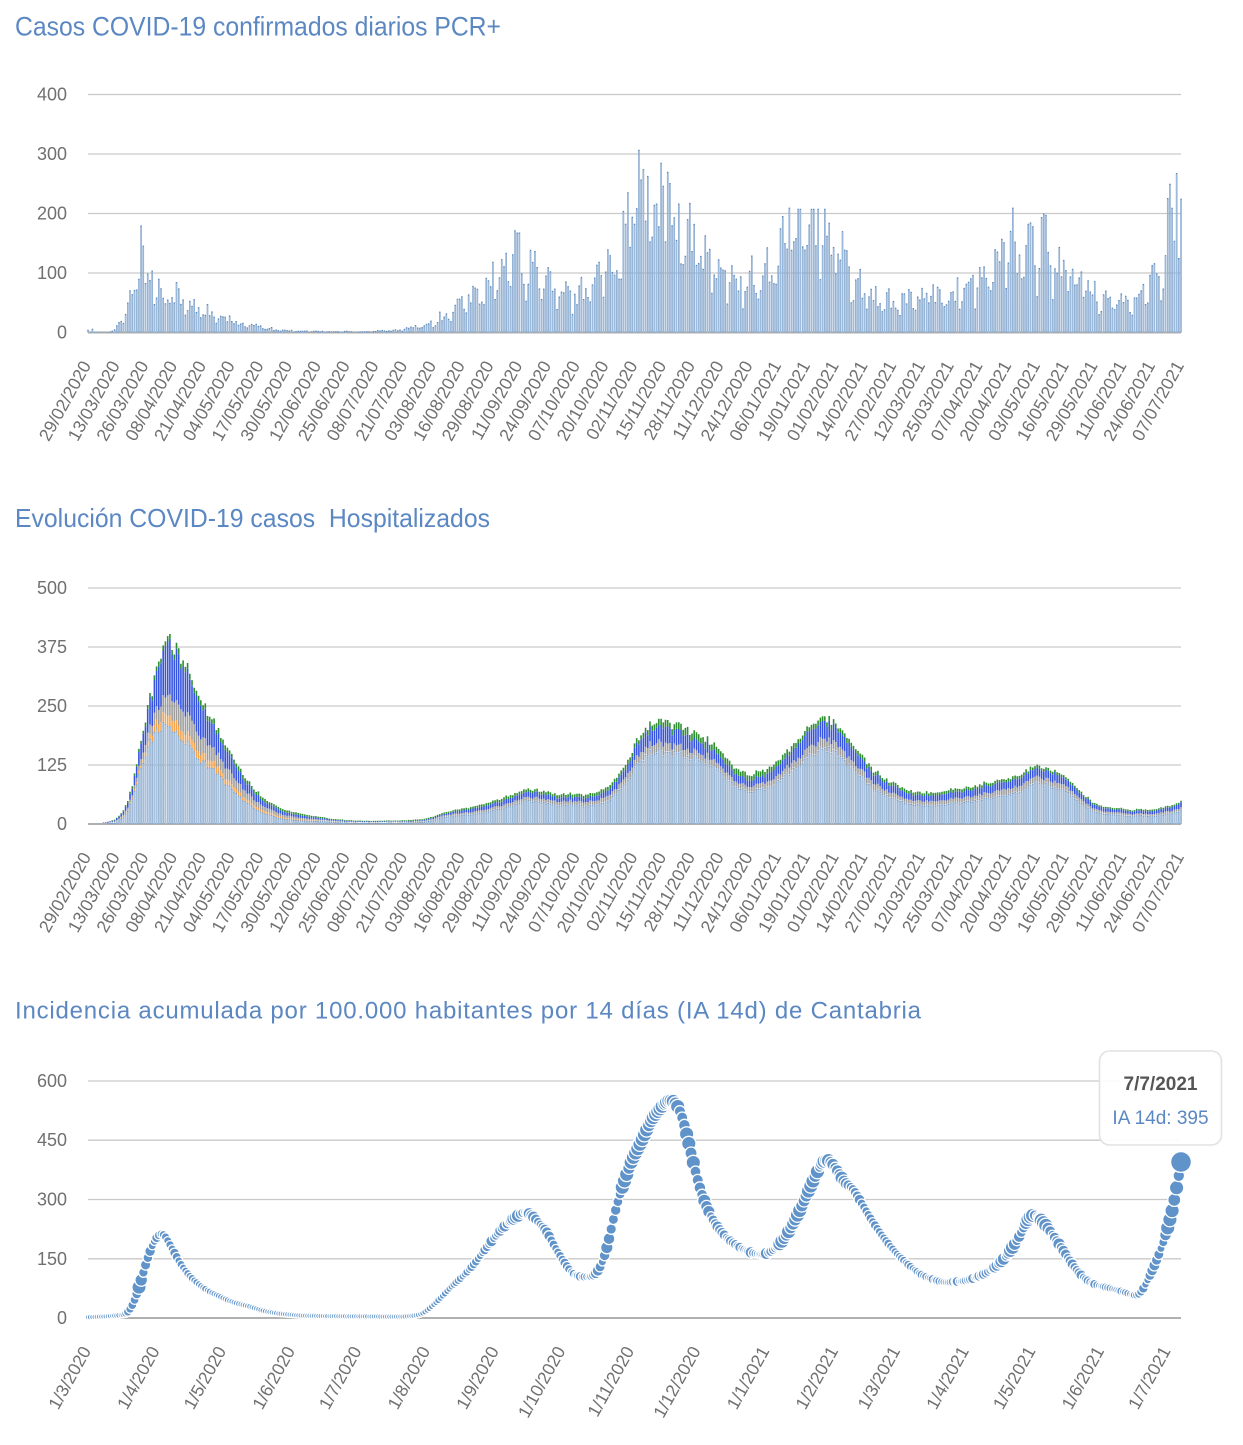  What do you see at coordinates (52, 95) in the screenshot?
I see `svg-text: 400` at bounding box center [52, 95].